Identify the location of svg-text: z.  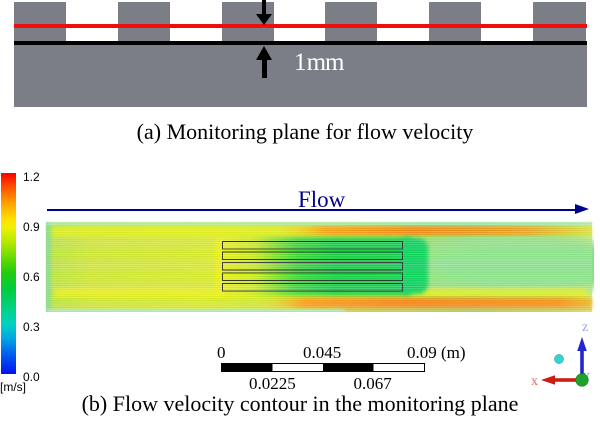
(585, 327).